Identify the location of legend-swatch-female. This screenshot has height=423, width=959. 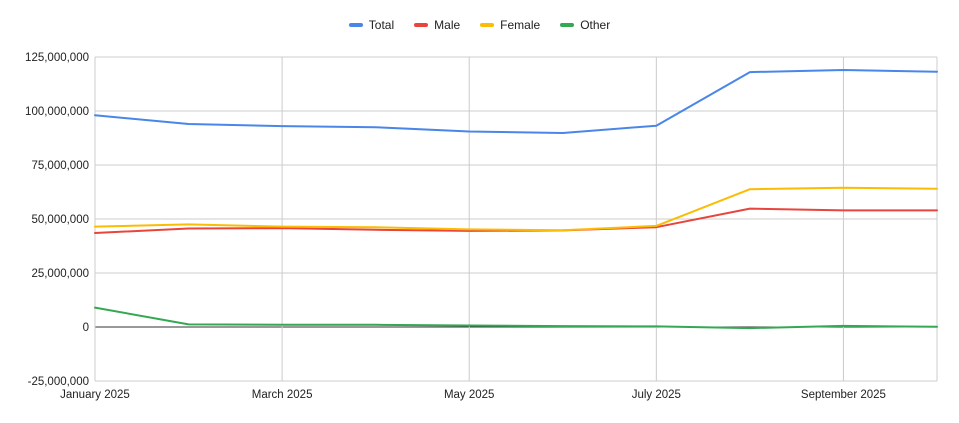
(487, 25).